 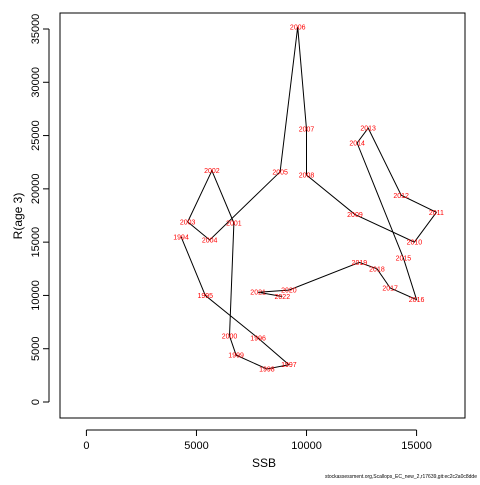 I want to click on point-label-2015: 2015, so click(x=404, y=259).